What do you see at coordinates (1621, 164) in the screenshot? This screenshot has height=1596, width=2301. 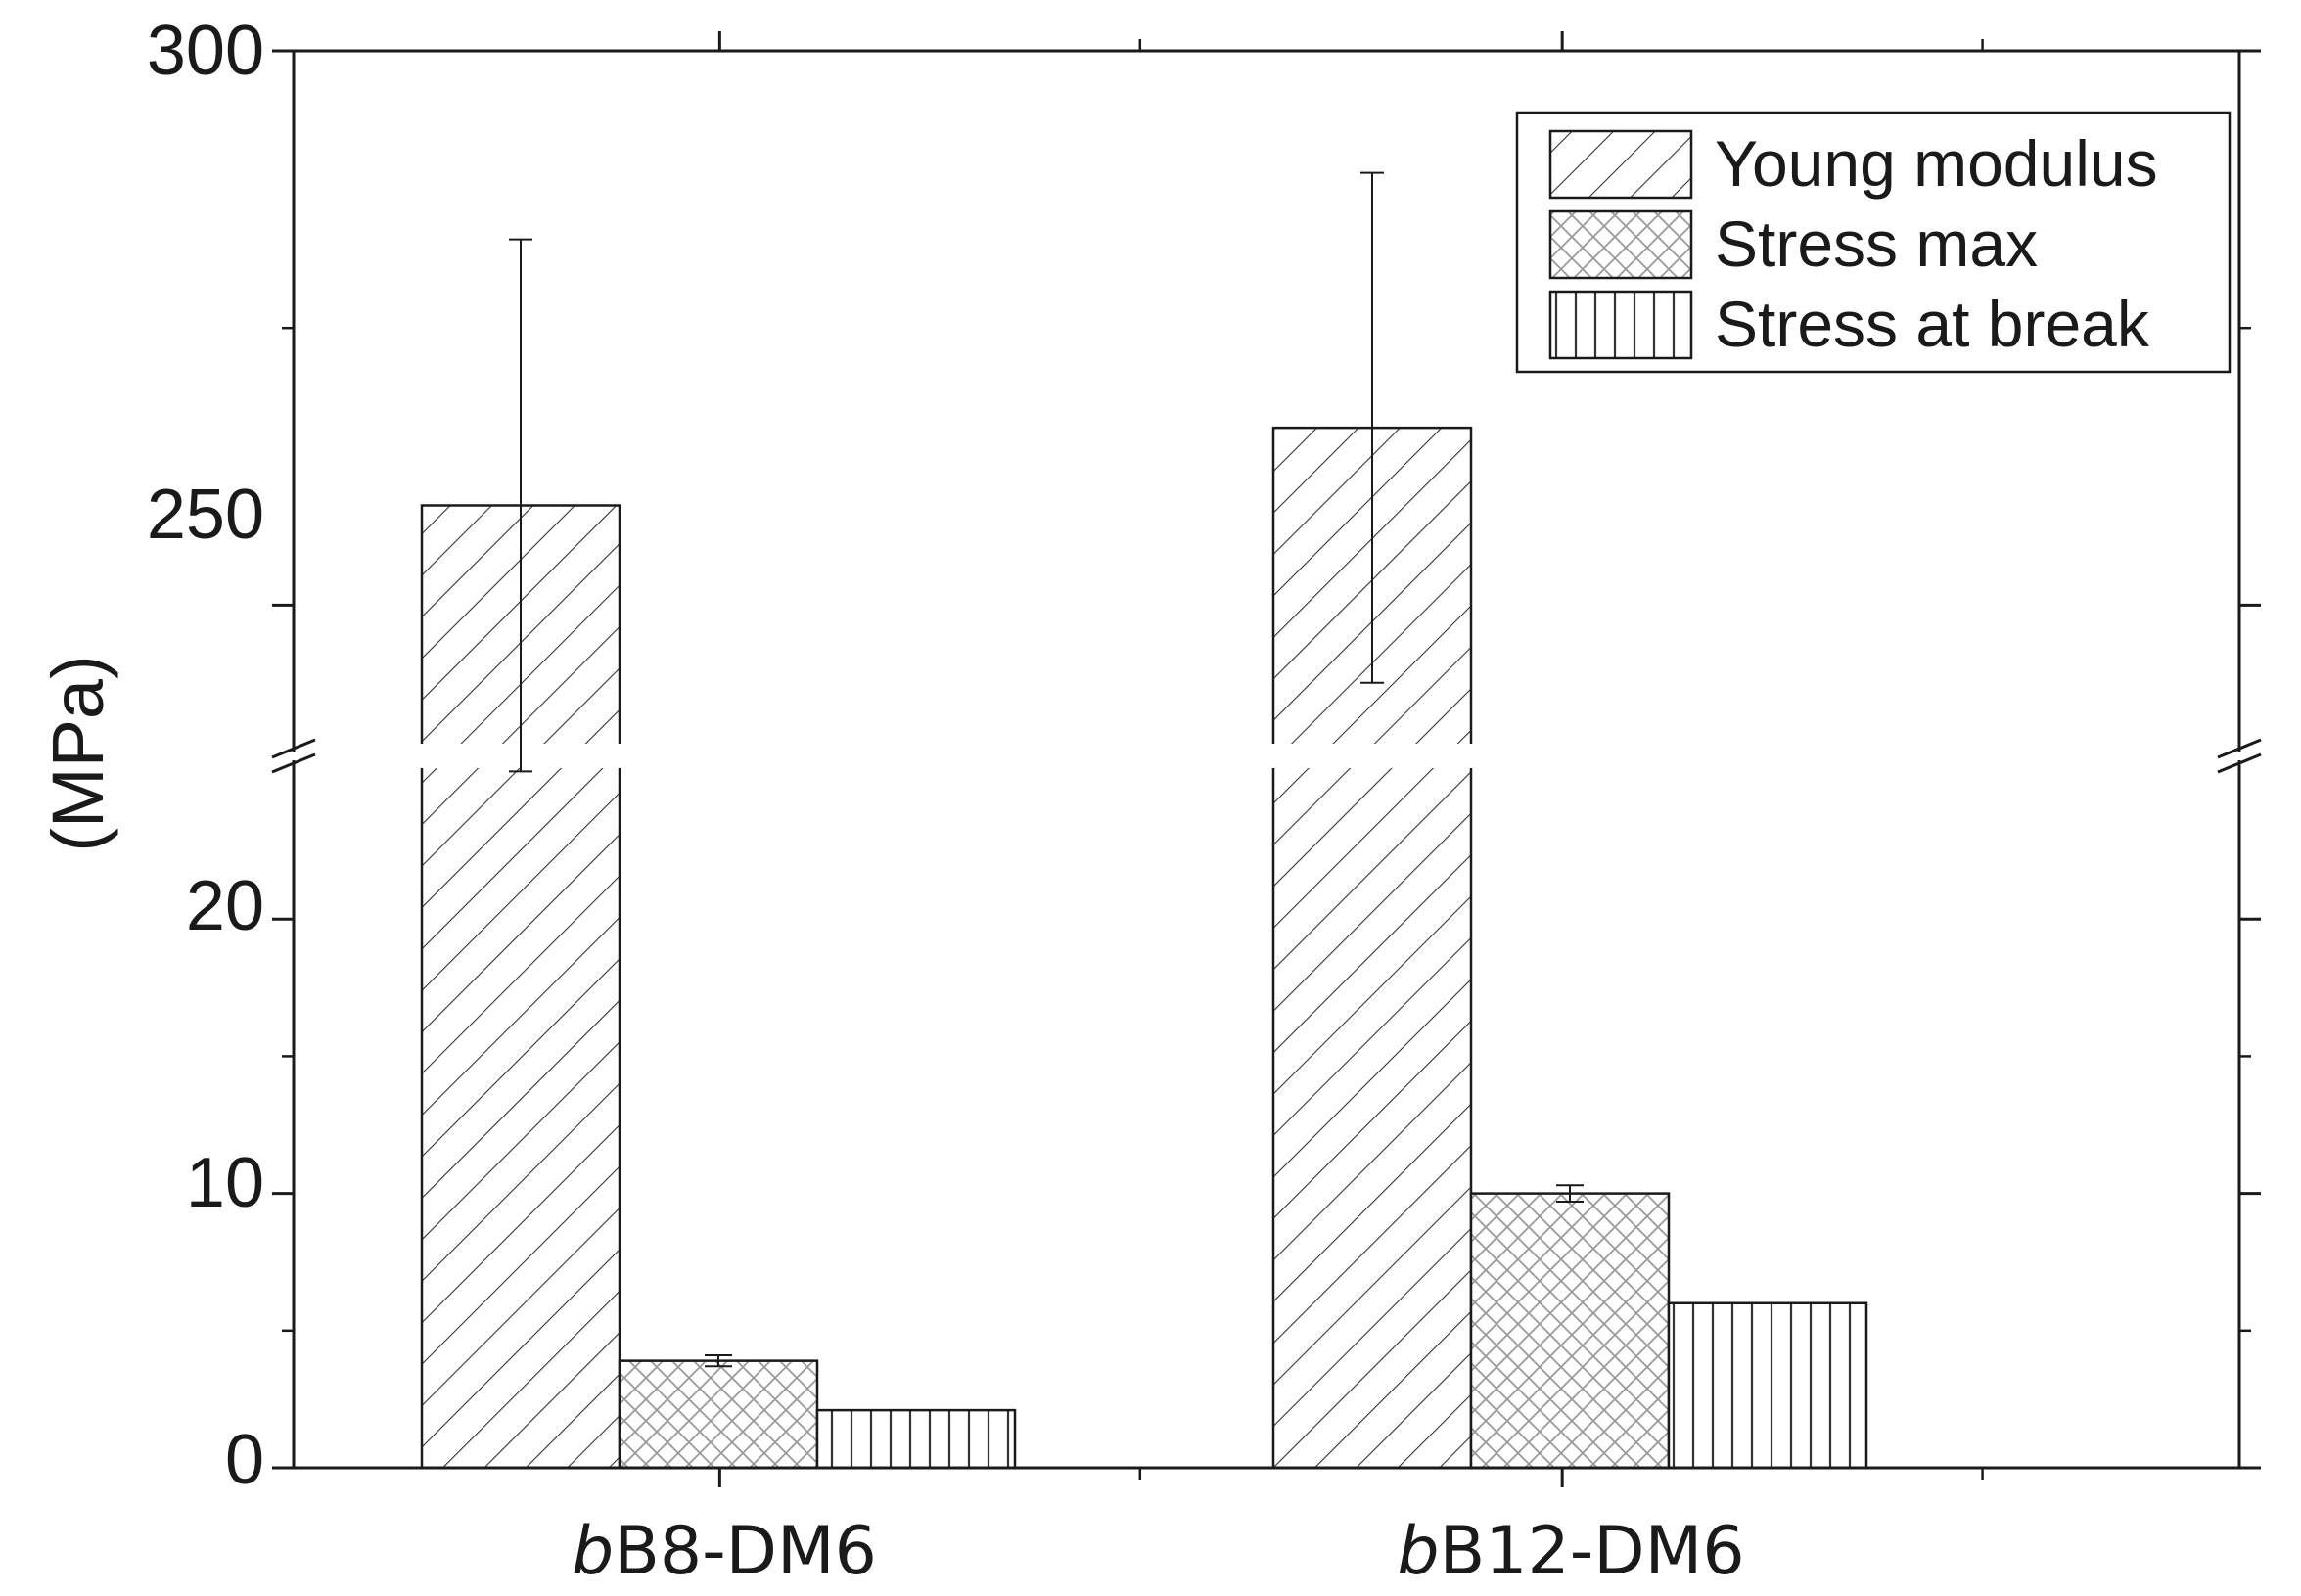 I see `legend-swatch-young-modulus` at bounding box center [1621, 164].